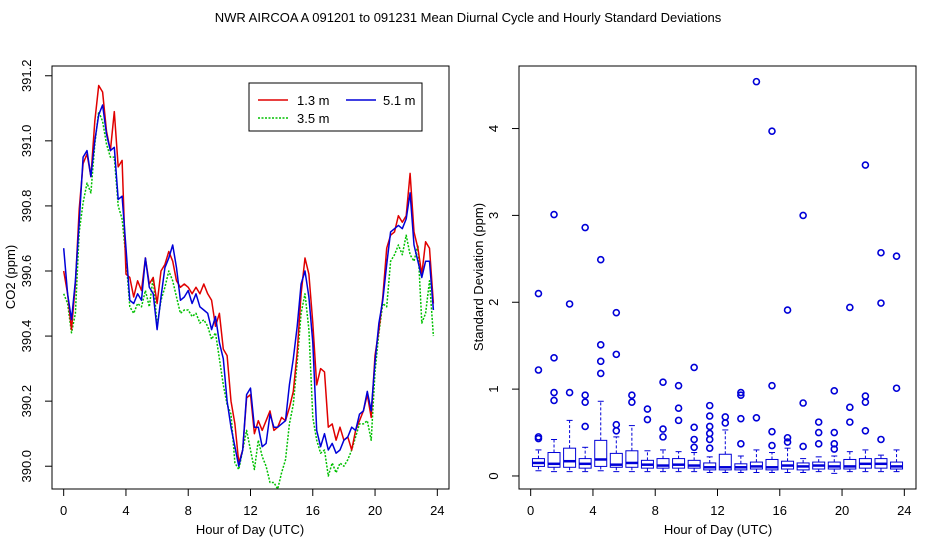 The height and width of the screenshot is (540, 936). I want to click on left-y-tick-label: 390.6, so click(26, 271).